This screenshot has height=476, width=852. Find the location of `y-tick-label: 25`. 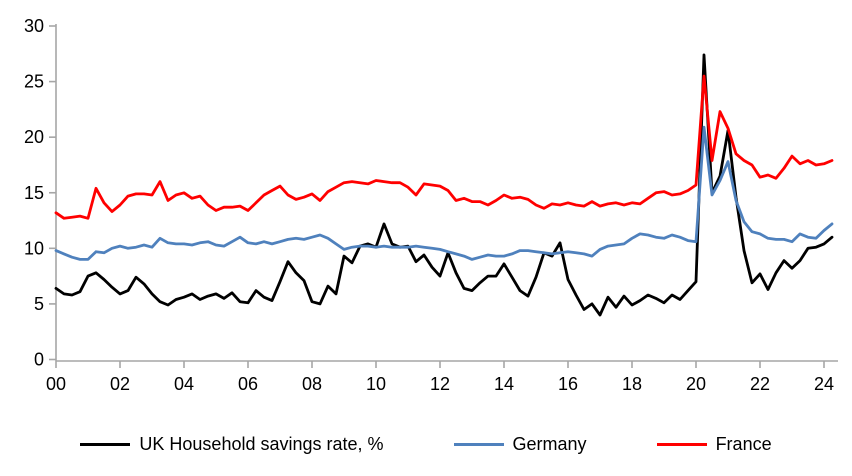

y-tick-label: 25 is located at coordinates (34, 82).